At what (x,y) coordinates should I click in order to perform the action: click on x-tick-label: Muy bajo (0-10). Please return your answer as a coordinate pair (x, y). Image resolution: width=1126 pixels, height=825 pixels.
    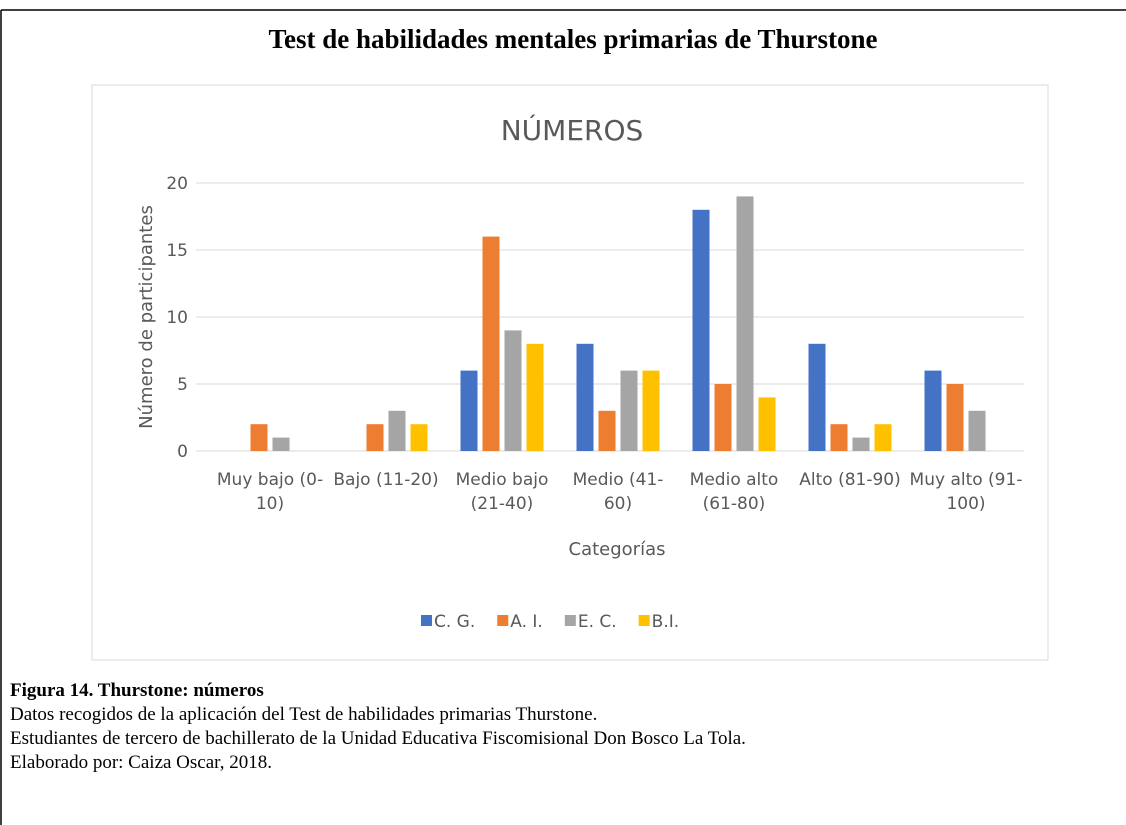
    Looking at the image, I should click on (270, 492).